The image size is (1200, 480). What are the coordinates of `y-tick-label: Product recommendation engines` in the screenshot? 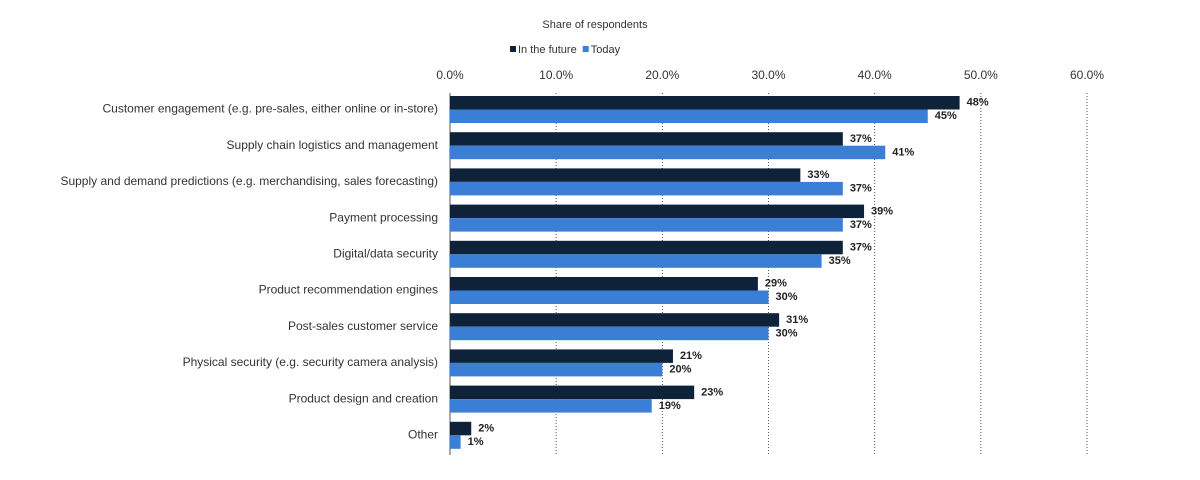 It's located at (348, 290).